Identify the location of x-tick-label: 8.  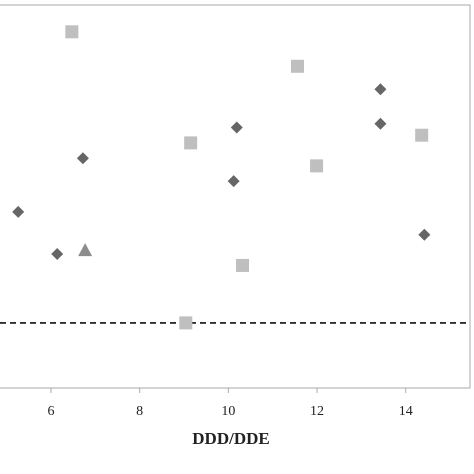
(139, 411).